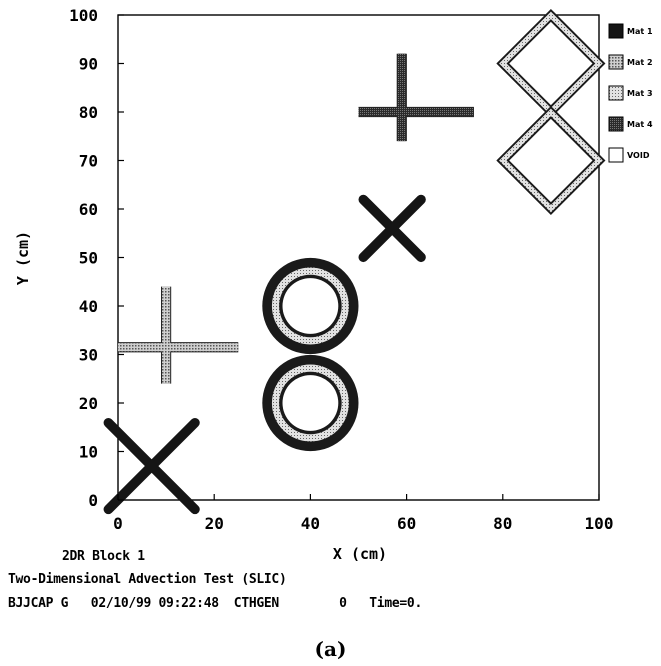 The image size is (661, 666). Describe the element at coordinates (88, 64) in the screenshot. I see `y-tick-label: 90` at that location.